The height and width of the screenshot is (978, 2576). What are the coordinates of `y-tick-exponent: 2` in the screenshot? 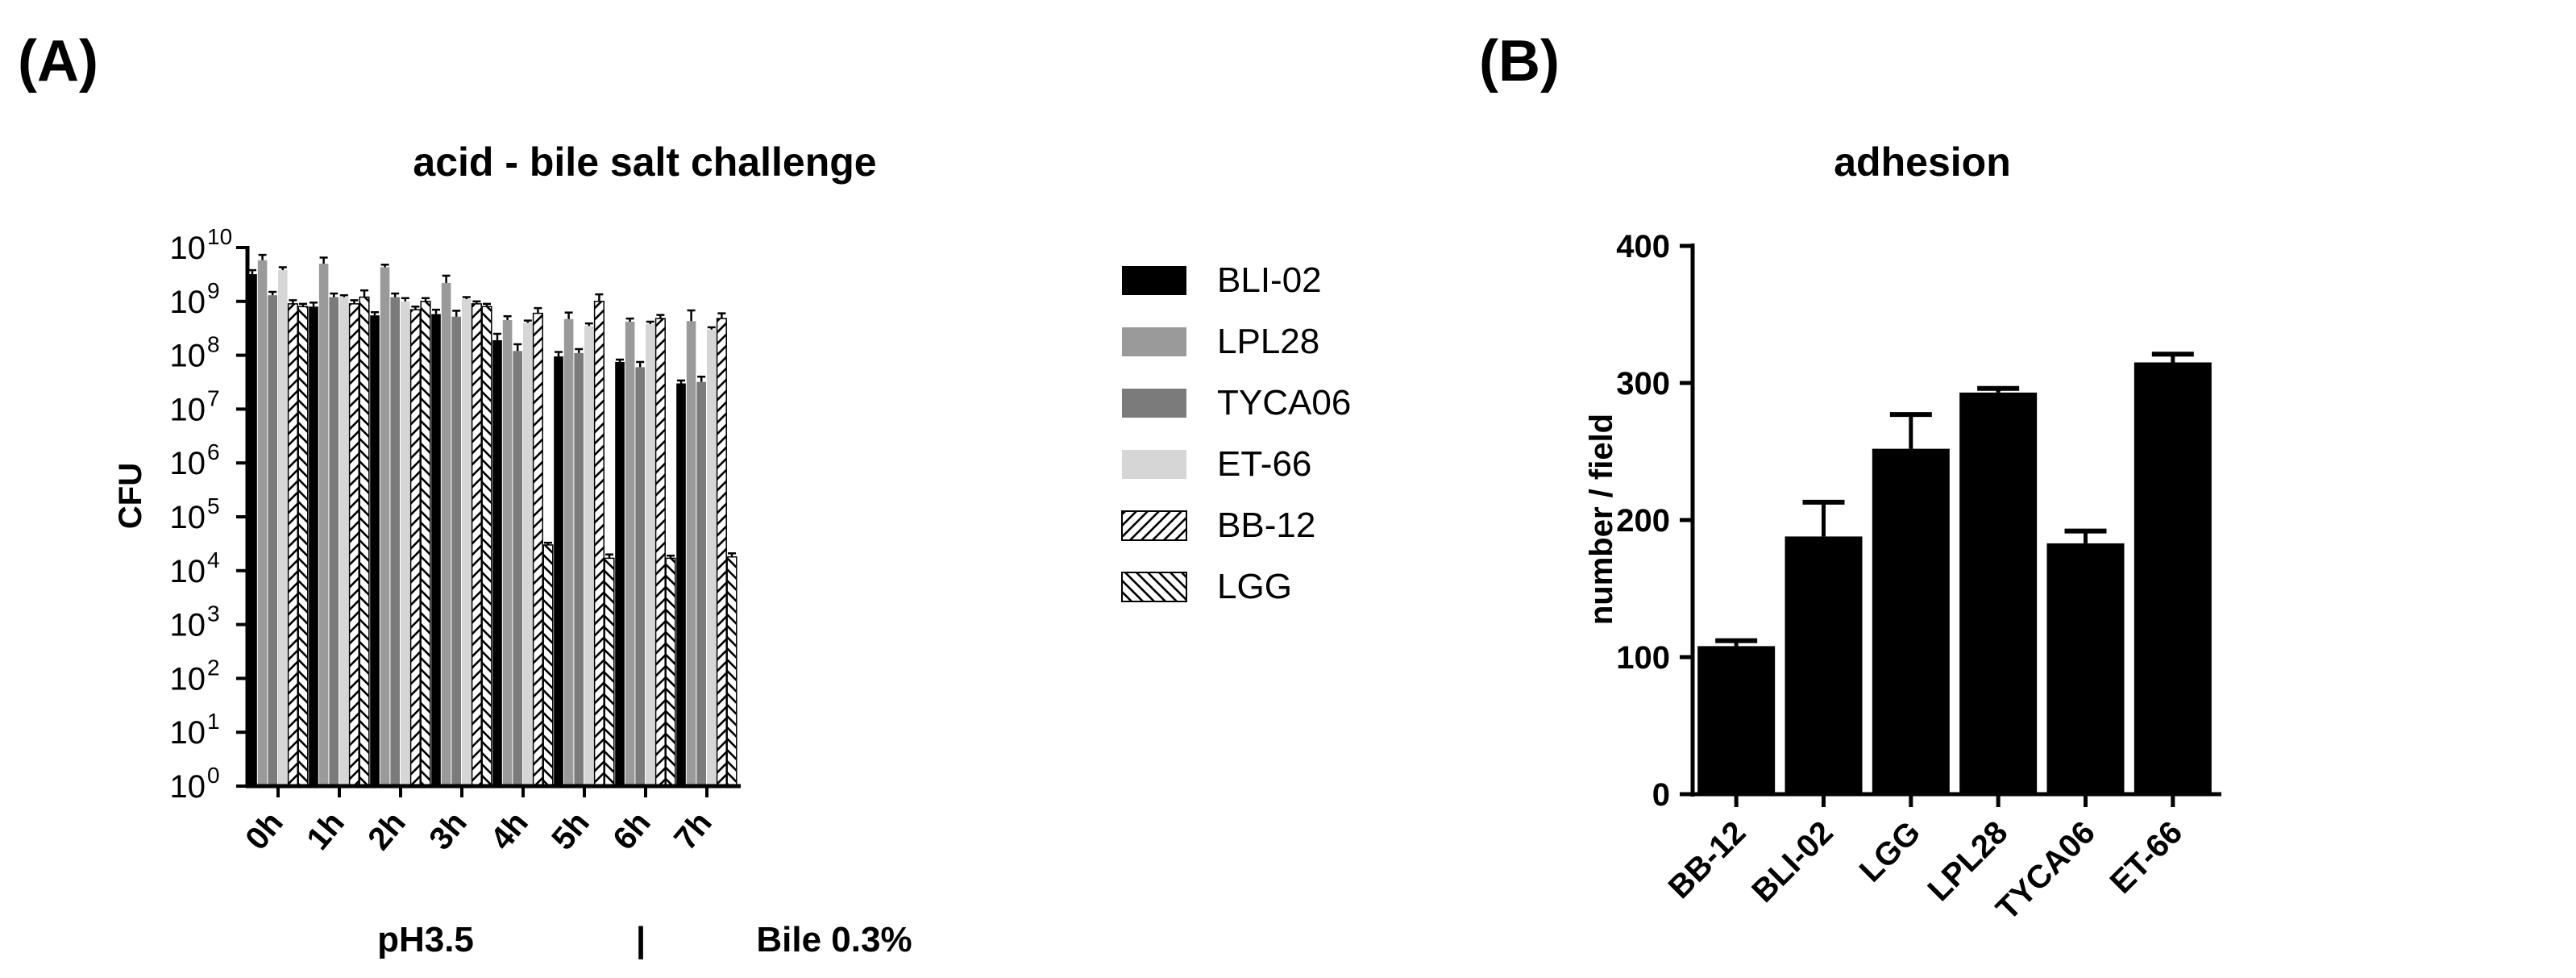 It's located at (213, 668).